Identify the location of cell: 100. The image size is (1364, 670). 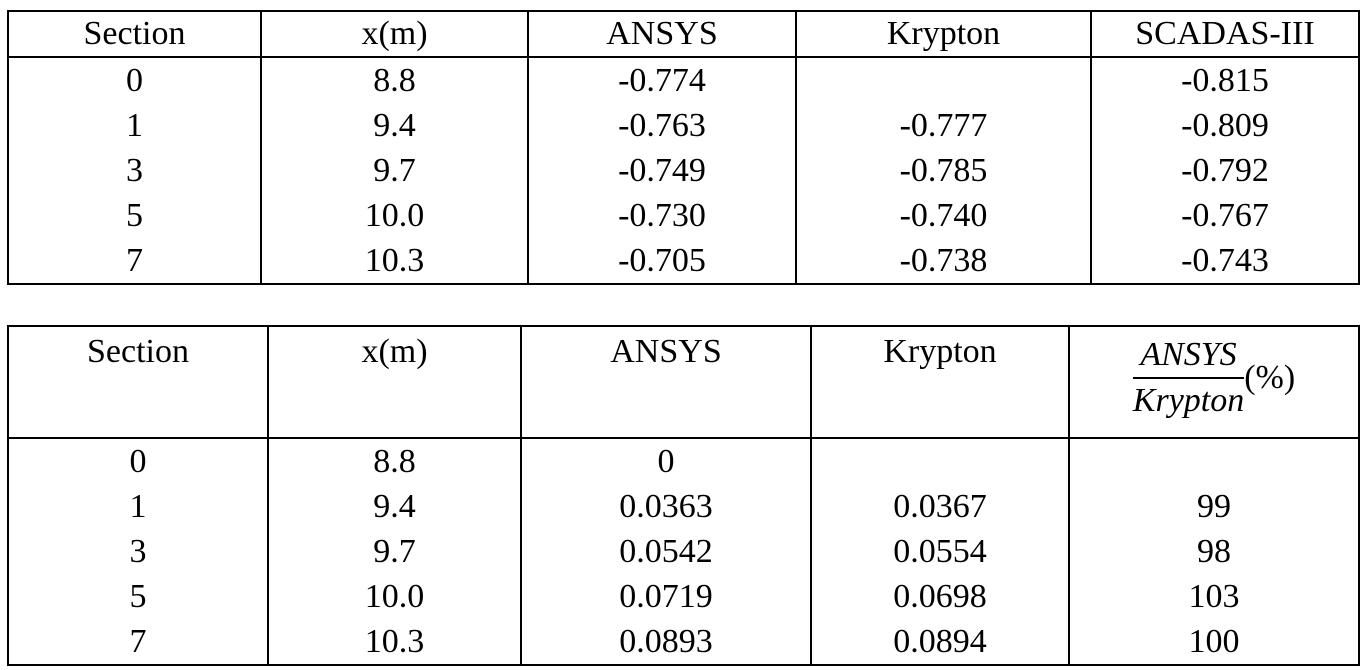
(1214, 642).